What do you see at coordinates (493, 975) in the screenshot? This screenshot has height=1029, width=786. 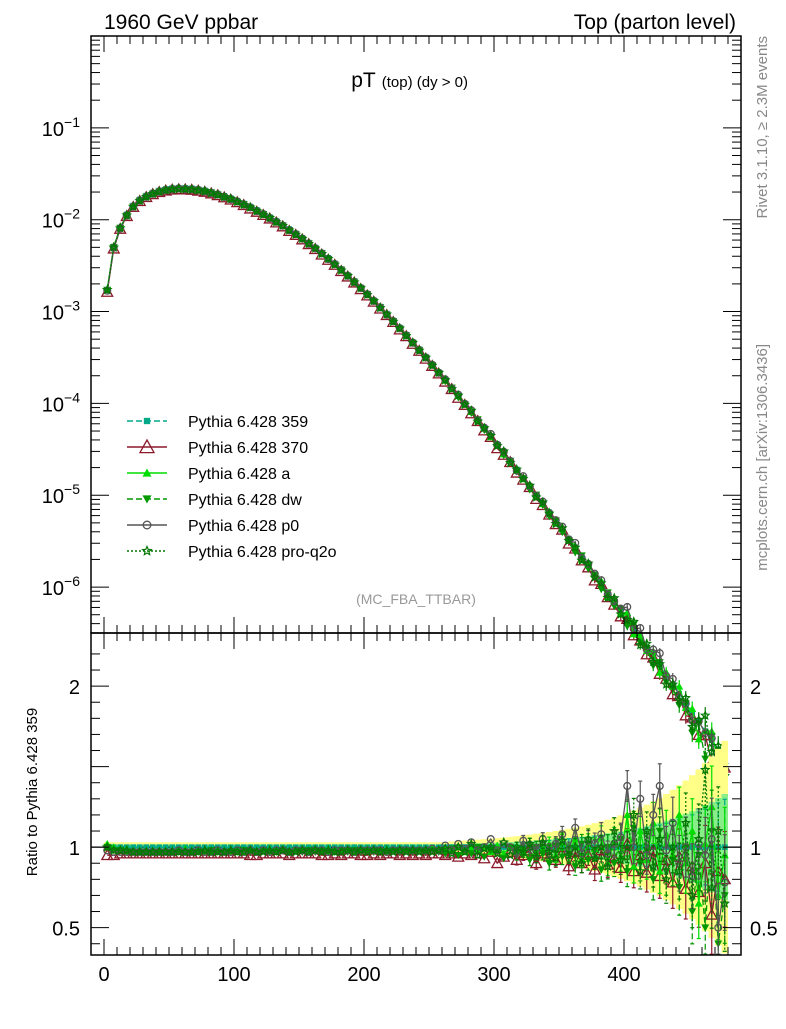 I see `x-tick-label: 300` at bounding box center [493, 975].